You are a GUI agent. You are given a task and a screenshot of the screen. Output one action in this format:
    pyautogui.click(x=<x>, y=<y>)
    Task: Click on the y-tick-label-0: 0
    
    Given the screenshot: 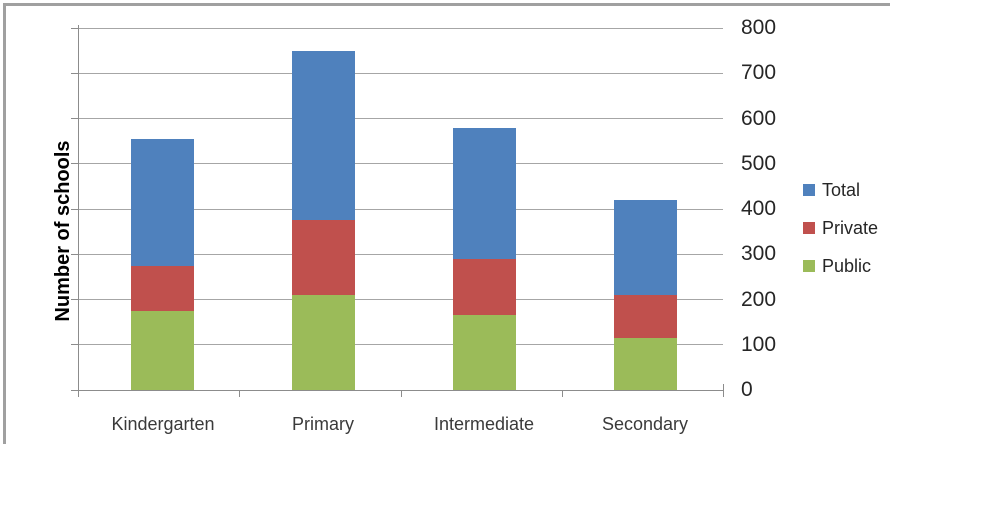 What is the action you would take?
    pyautogui.click(x=747, y=389)
    